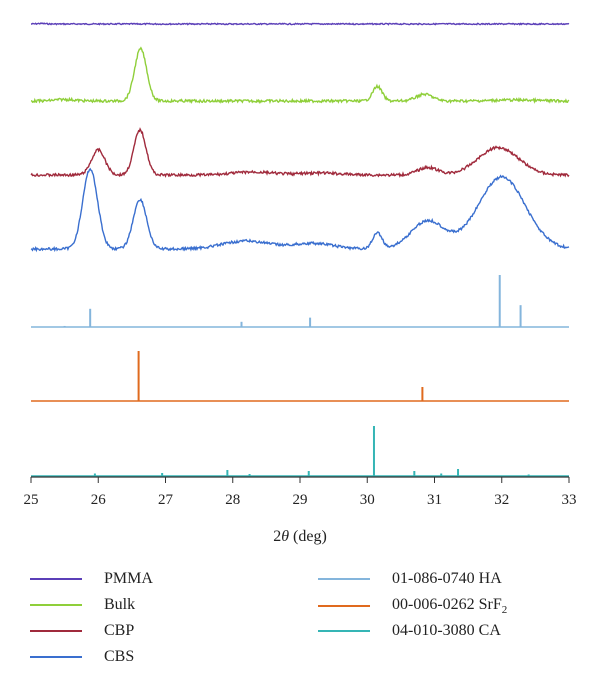 The width and height of the screenshot is (600, 694). Describe the element at coordinates (99, 500) in the screenshot. I see `x-tick-label: 26` at that location.